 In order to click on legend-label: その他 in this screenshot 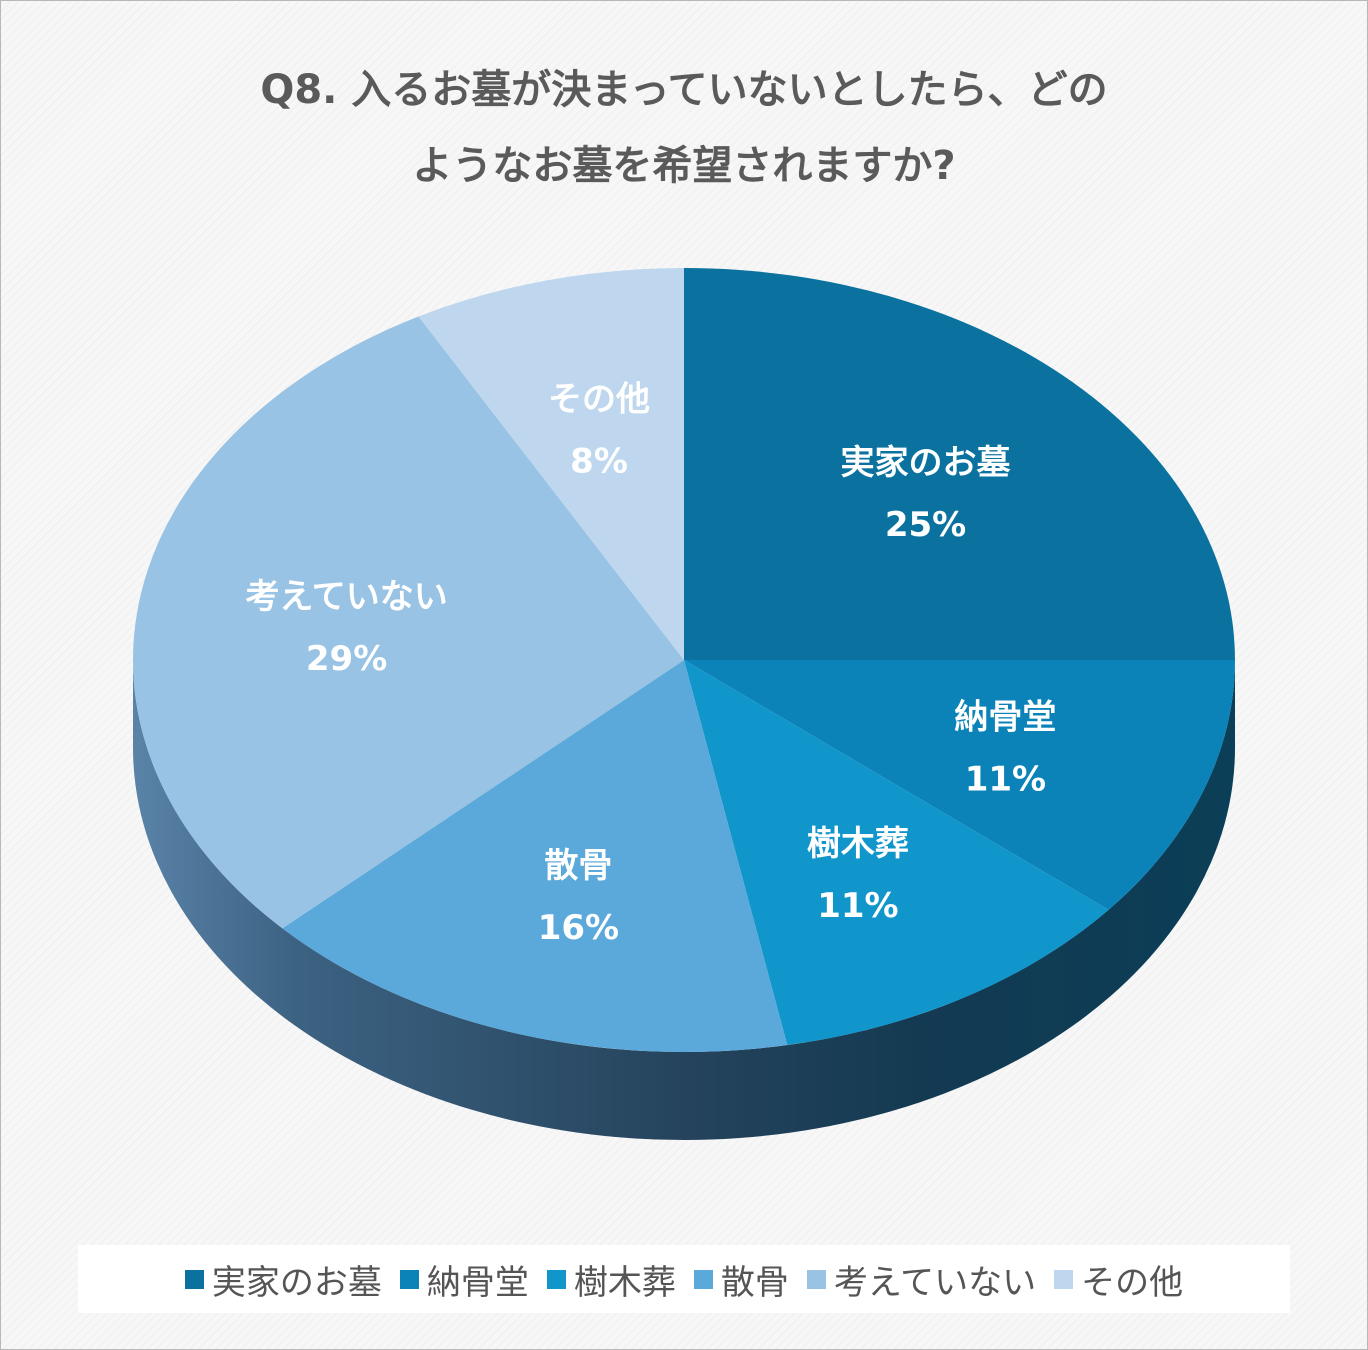, I will do `click(1132, 1282)`.